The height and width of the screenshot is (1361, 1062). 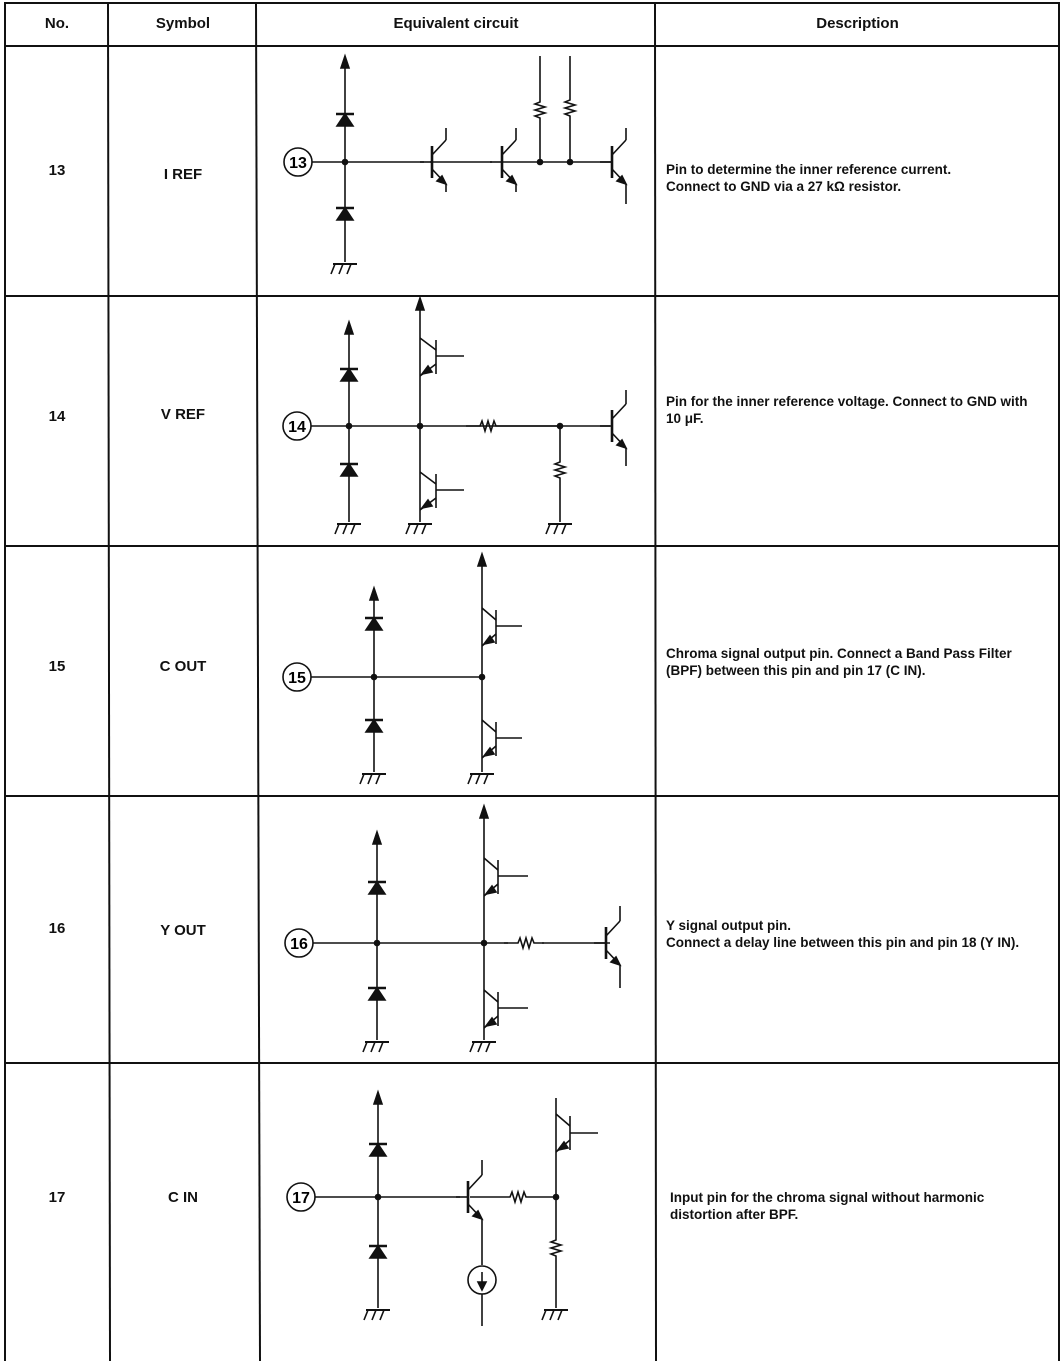 I want to click on header-symbol: Symbol, so click(x=183, y=23).